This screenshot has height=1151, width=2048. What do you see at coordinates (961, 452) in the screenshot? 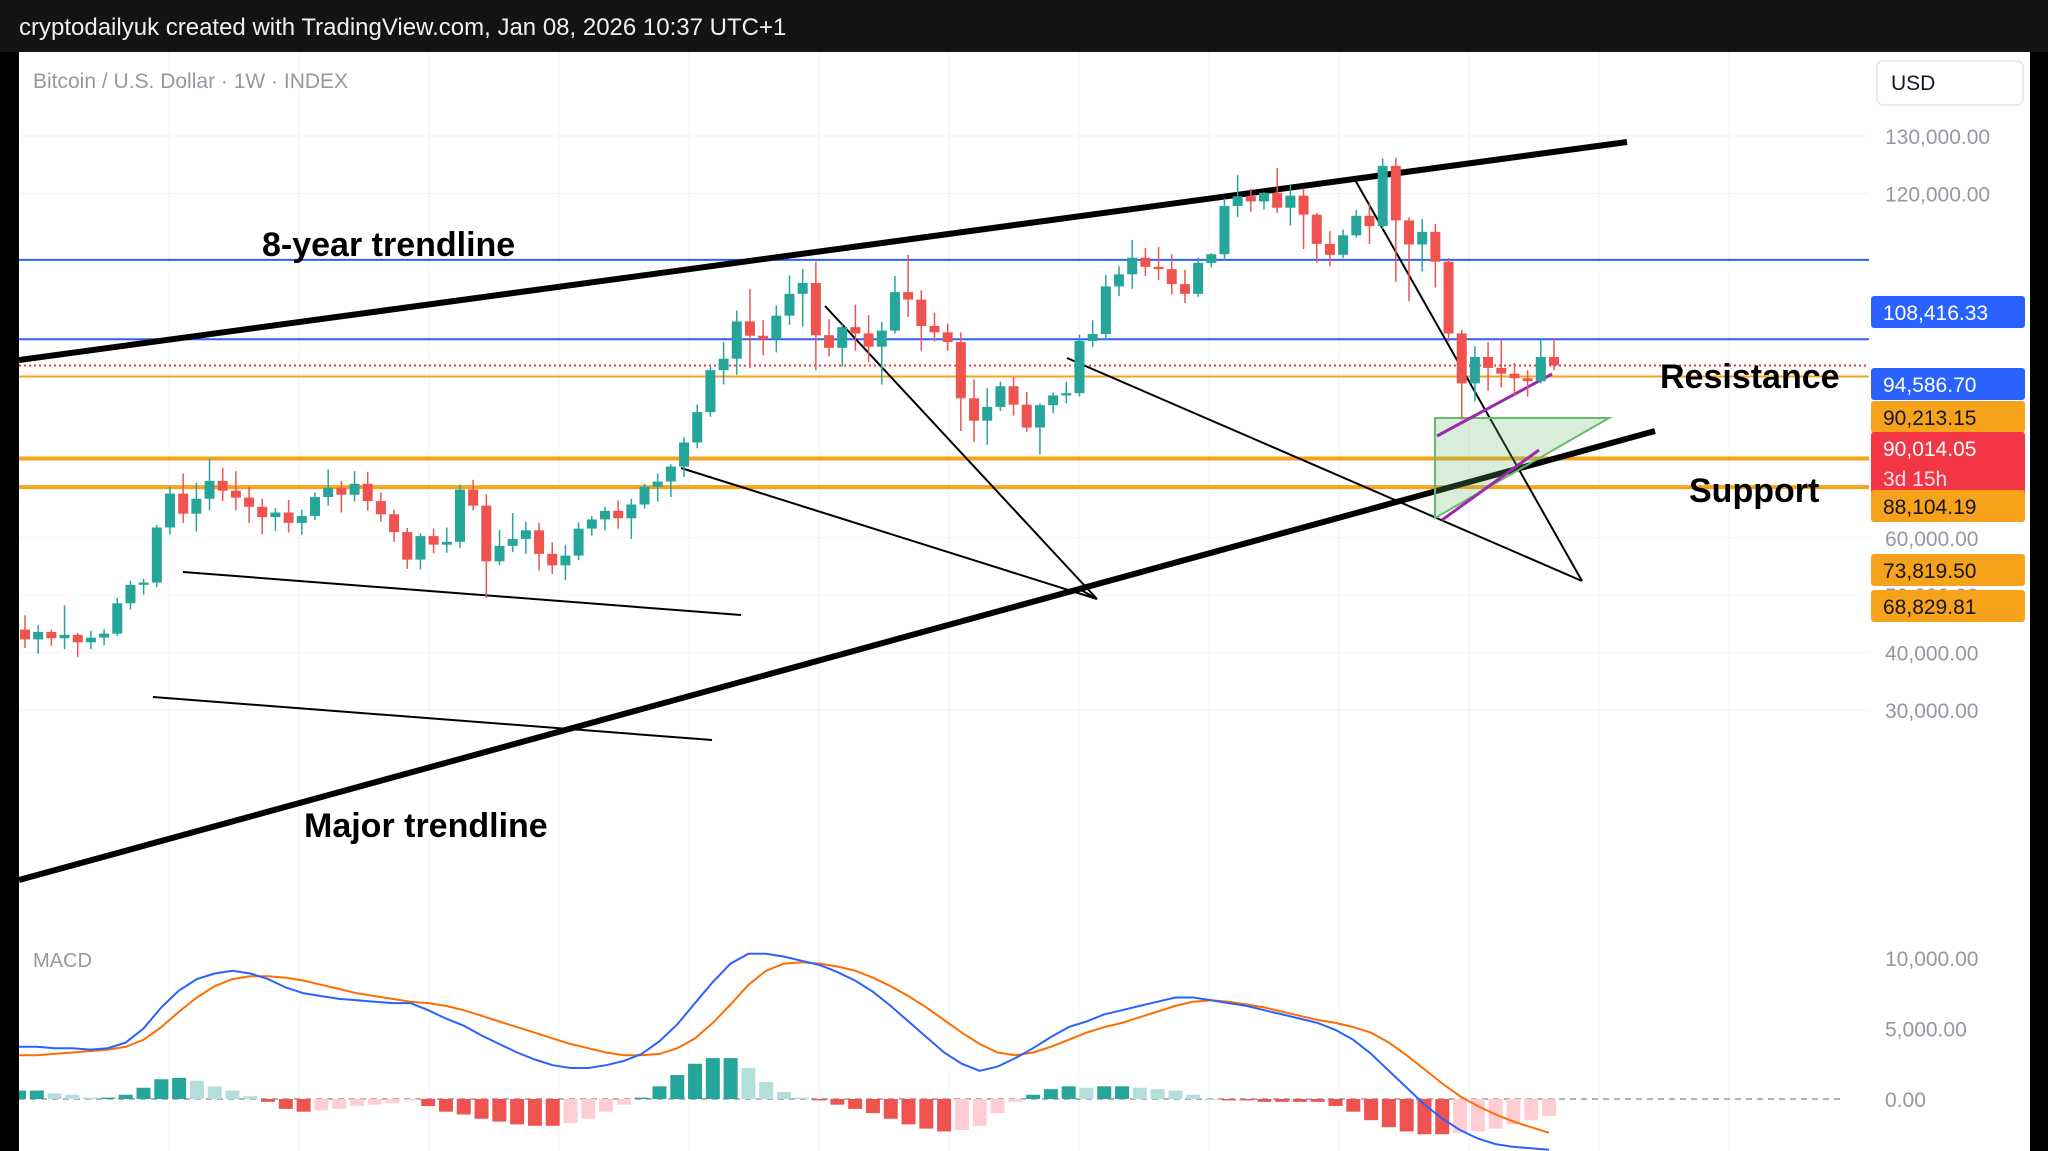
I see `wedge1-upper-line` at bounding box center [961, 452].